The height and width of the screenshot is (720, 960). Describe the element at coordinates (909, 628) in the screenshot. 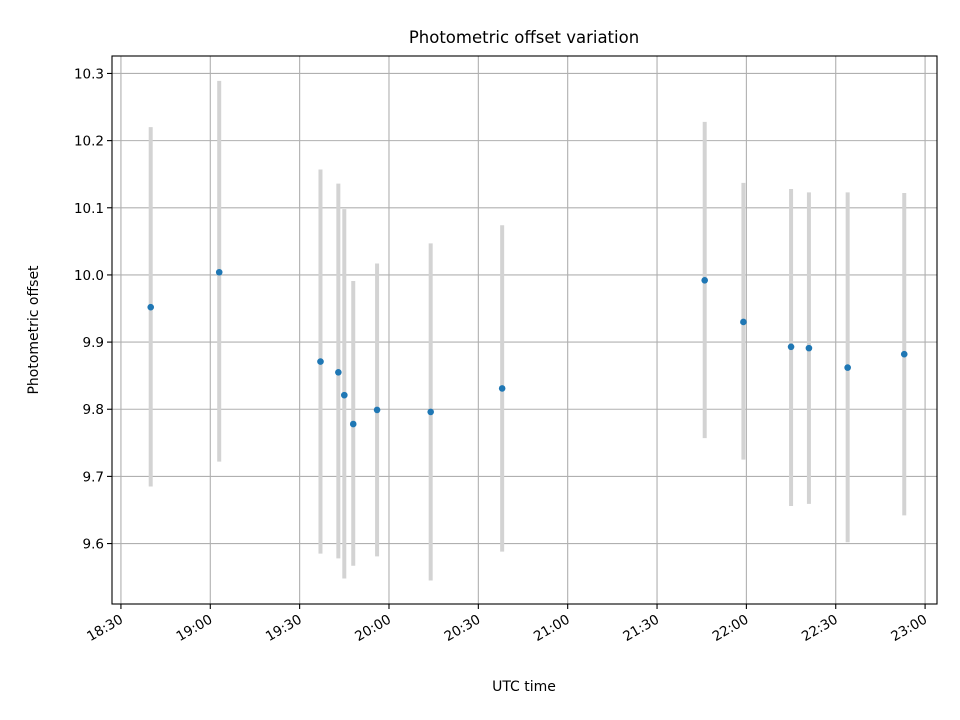

I see `x-tick-label: 23:00` at that location.